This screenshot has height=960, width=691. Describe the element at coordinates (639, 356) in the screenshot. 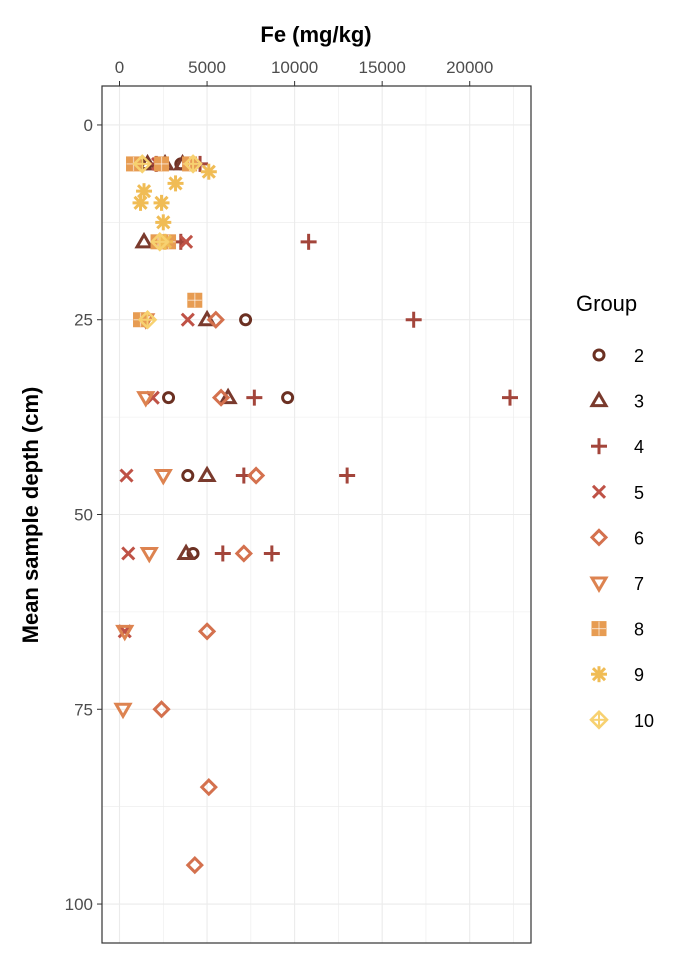

I see `legend-label: 2` at that location.